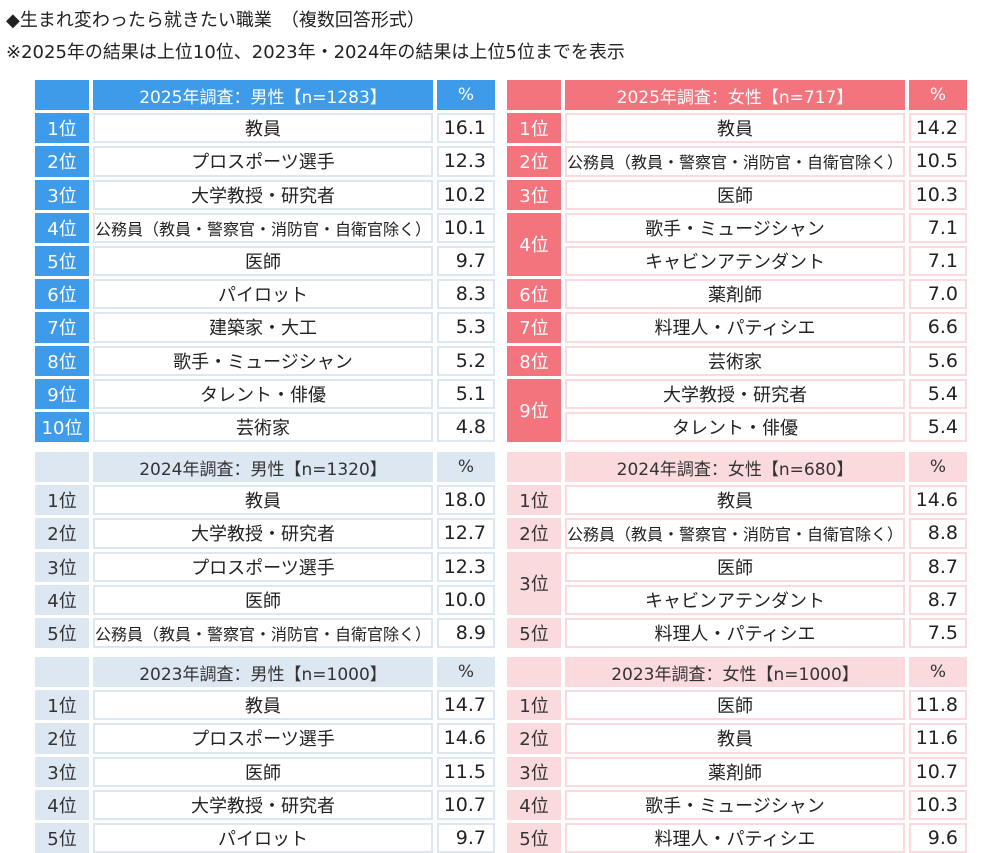 This screenshot has height=853, width=1000. Describe the element at coordinates (938, 771) in the screenshot. I see `percent-cell: 10.7` at that location.